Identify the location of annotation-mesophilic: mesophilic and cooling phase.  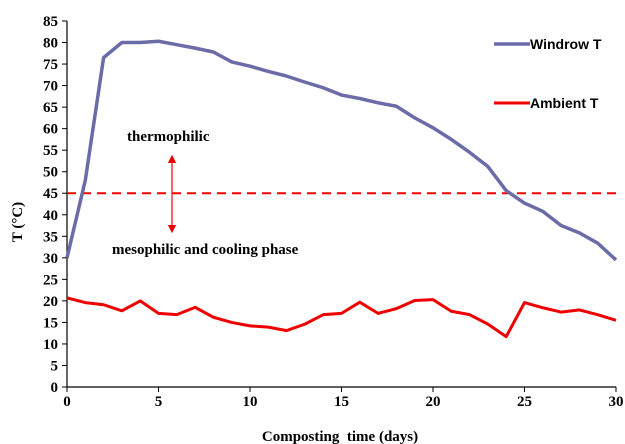
(205, 250).